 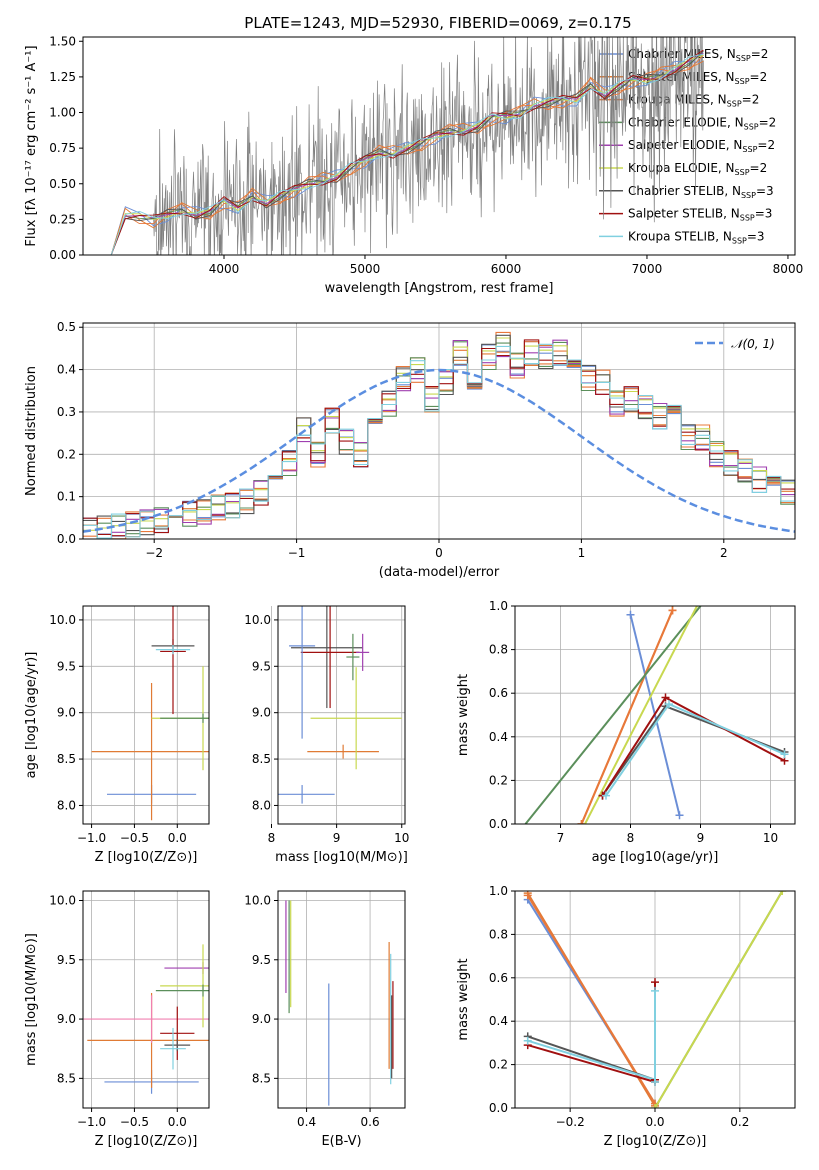 What do you see at coordinates (647, 269) in the screenshot?
I see `x-tick-label: 7000` at bounding box center [647, 269].